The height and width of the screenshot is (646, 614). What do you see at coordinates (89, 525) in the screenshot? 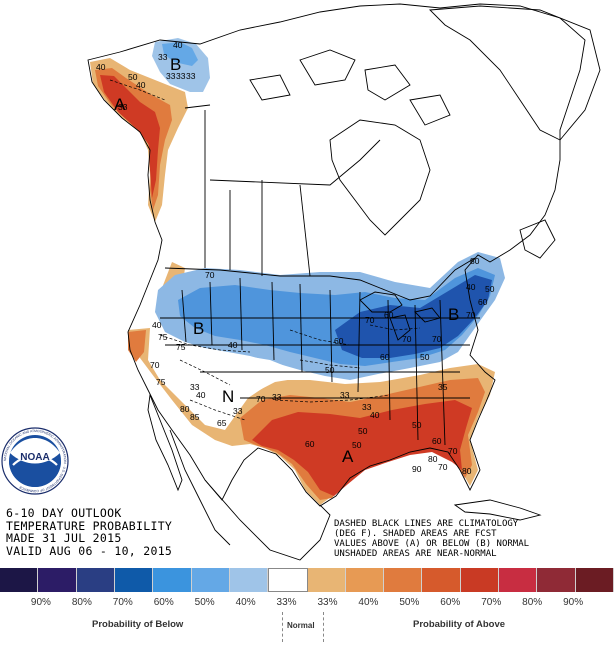
I see `outlook-subtitle: TEMPERATURE PROBABILITY` at bounding box center [89, 525].